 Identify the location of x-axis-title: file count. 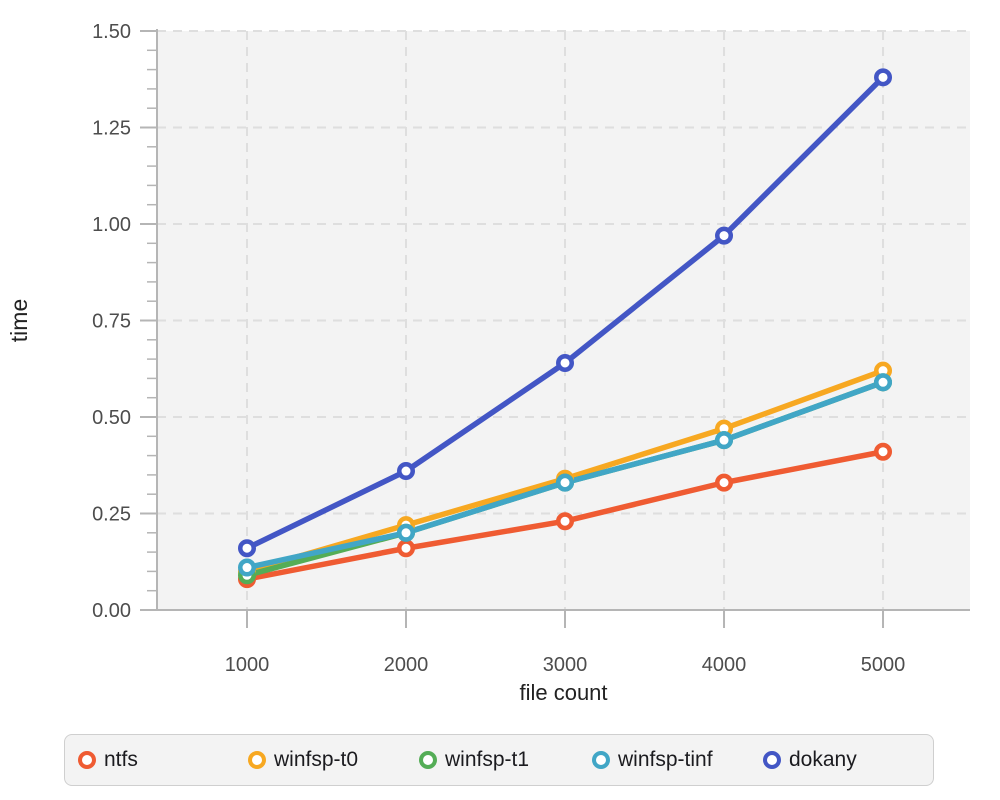
(563, 692).